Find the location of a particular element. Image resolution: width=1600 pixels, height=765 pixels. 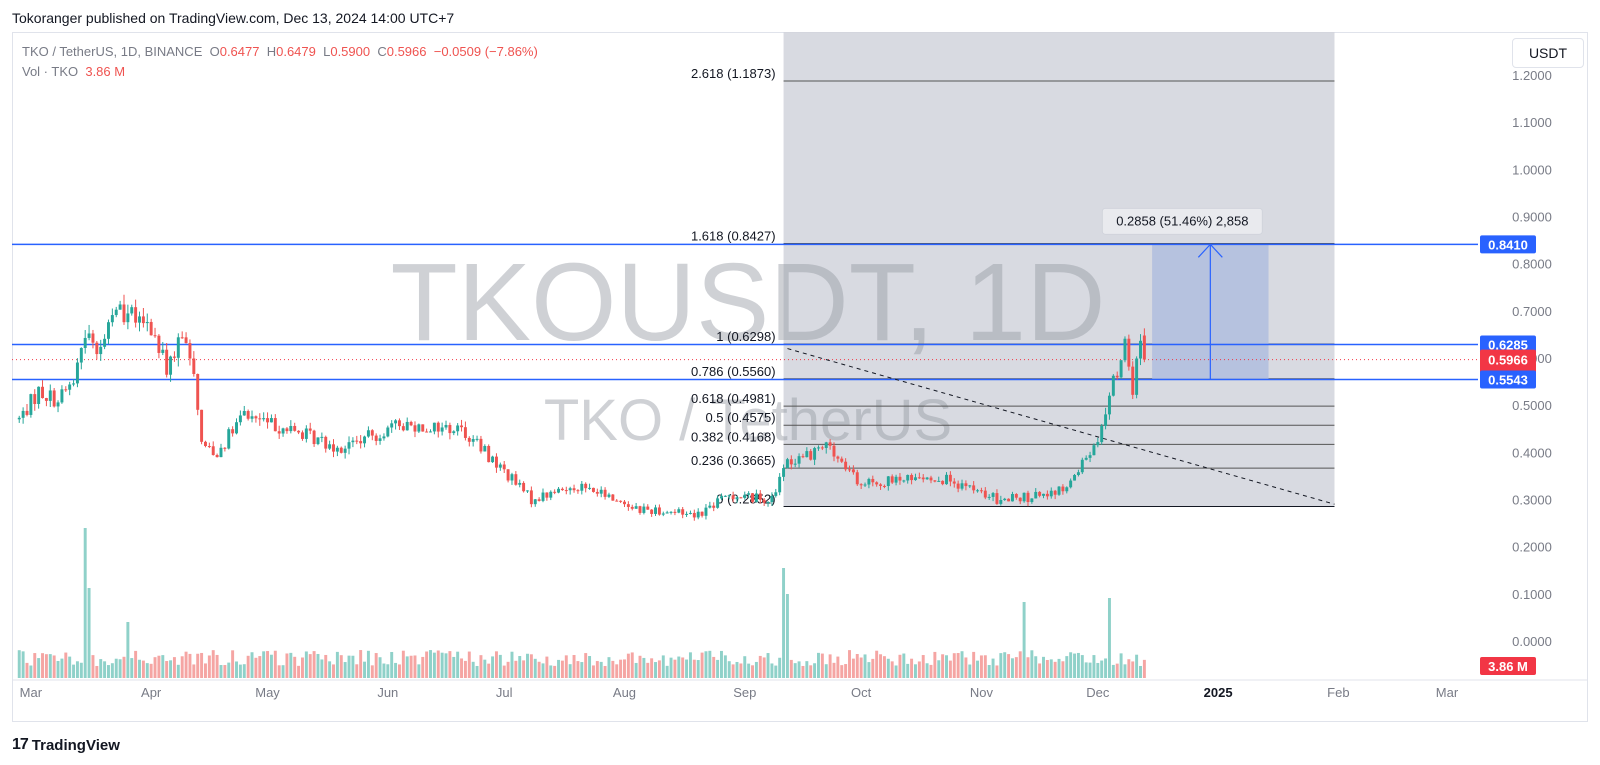

x-axis-tick-label: Jul is located at coordinates (504, 692).